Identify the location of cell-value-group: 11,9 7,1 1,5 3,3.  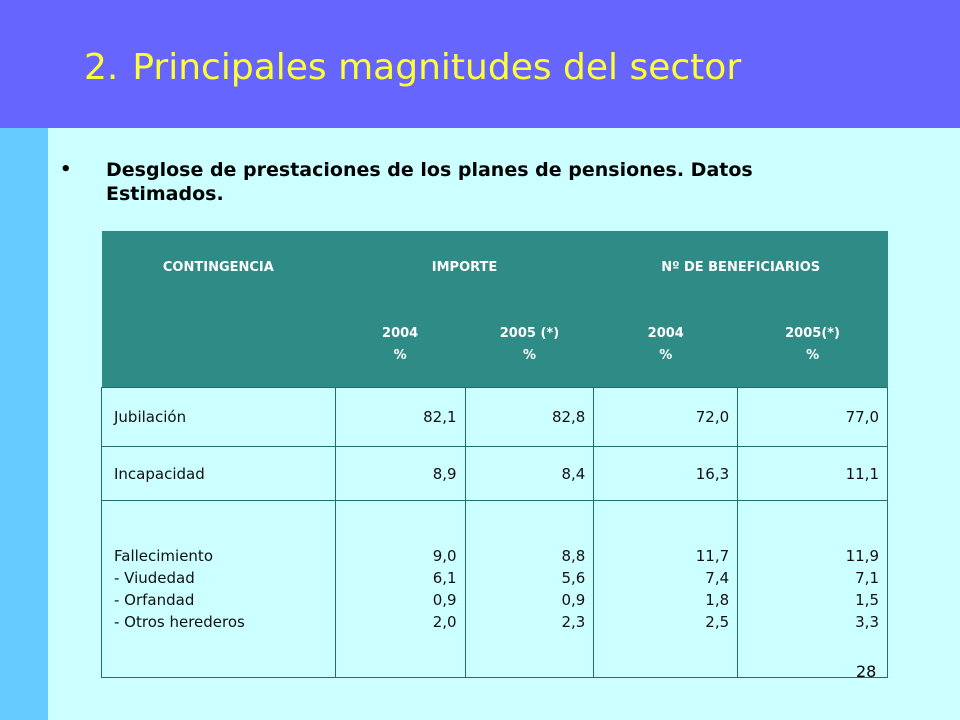
(812, 589).